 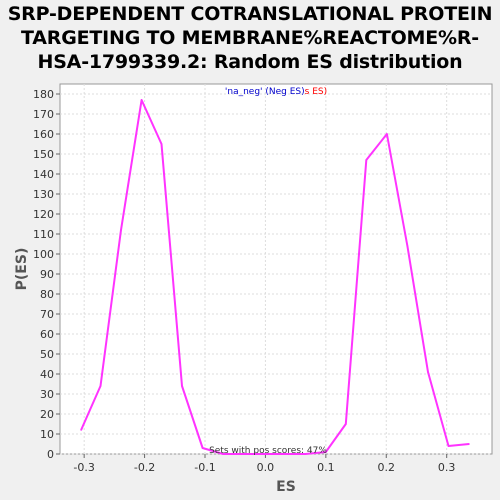 I want to click on y-tick-label: 30, so click(x=47, y=394).